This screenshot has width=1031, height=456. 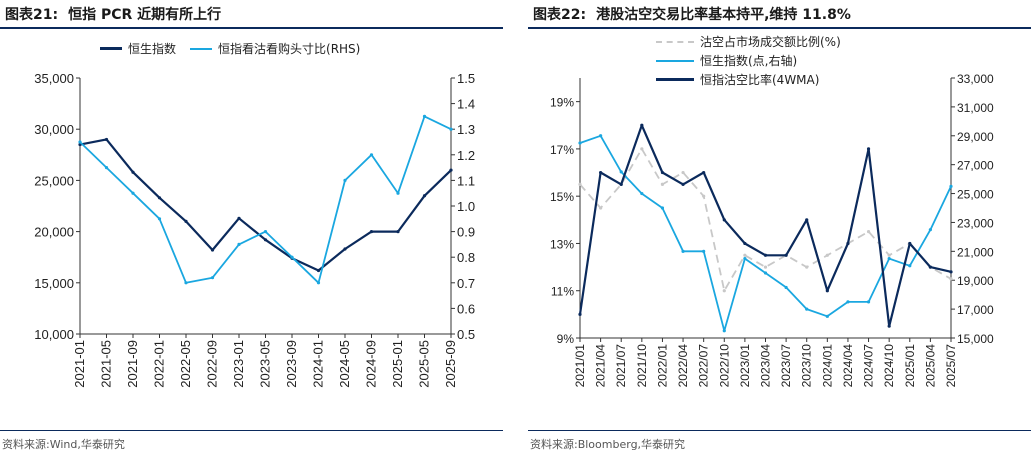 I want to click on x-tick-label: 2022/07, so click(x=704, y=366).